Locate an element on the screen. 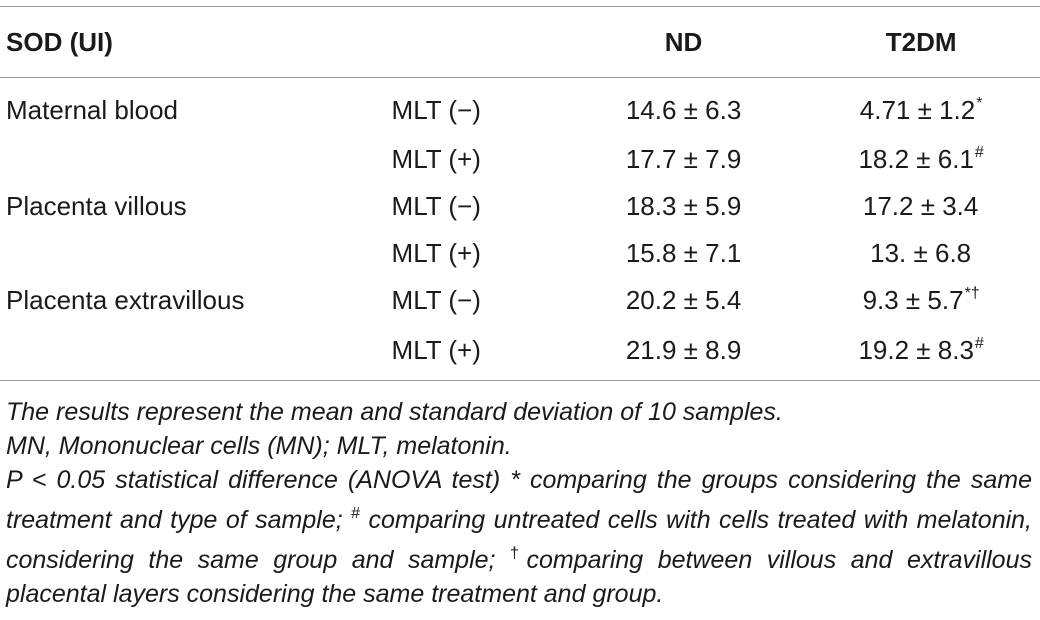 The image size is (1040, 620). row-t2dm-cell: 17.2 ± 3.4 is located at coordinates (921, 206).